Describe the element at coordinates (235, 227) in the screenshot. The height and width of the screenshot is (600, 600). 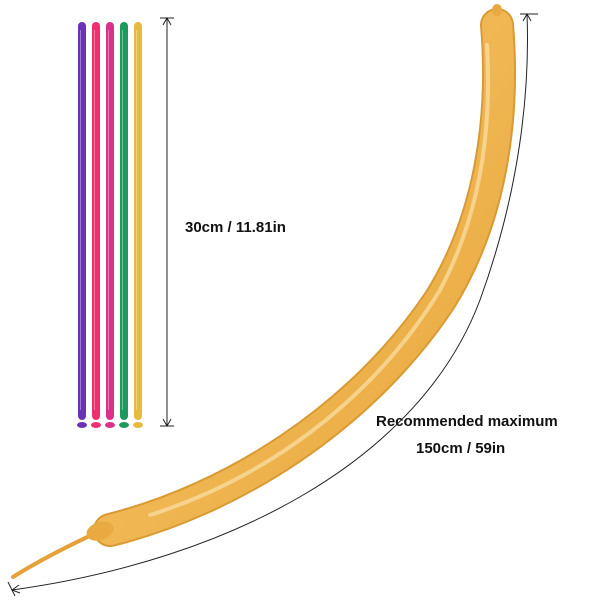
I see `short-length-label: 30cm / 11.81in` at that location.